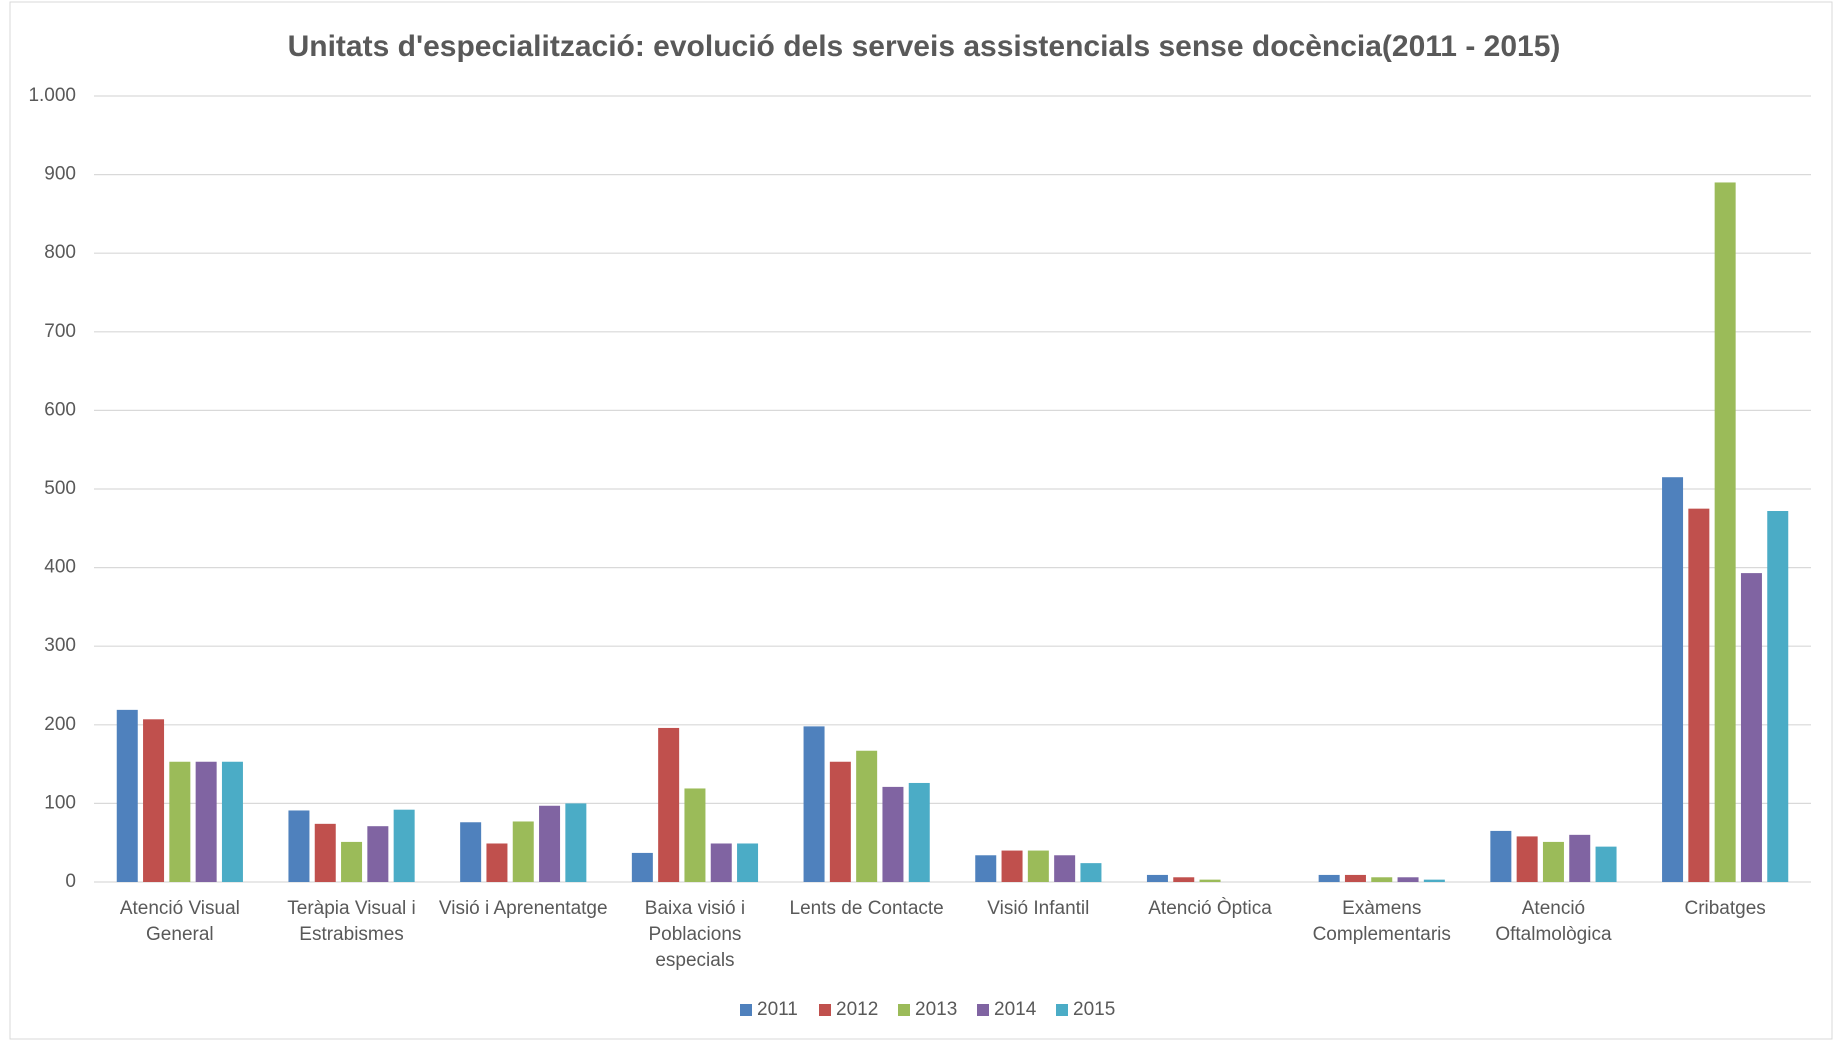 This screenshot has width=1834, height=1041. What do you see at coordinates (1553, 921) in the screenshot?
I see `x-tick-label: Atenció Oftalmològica` at bounding box center [1553, 921].